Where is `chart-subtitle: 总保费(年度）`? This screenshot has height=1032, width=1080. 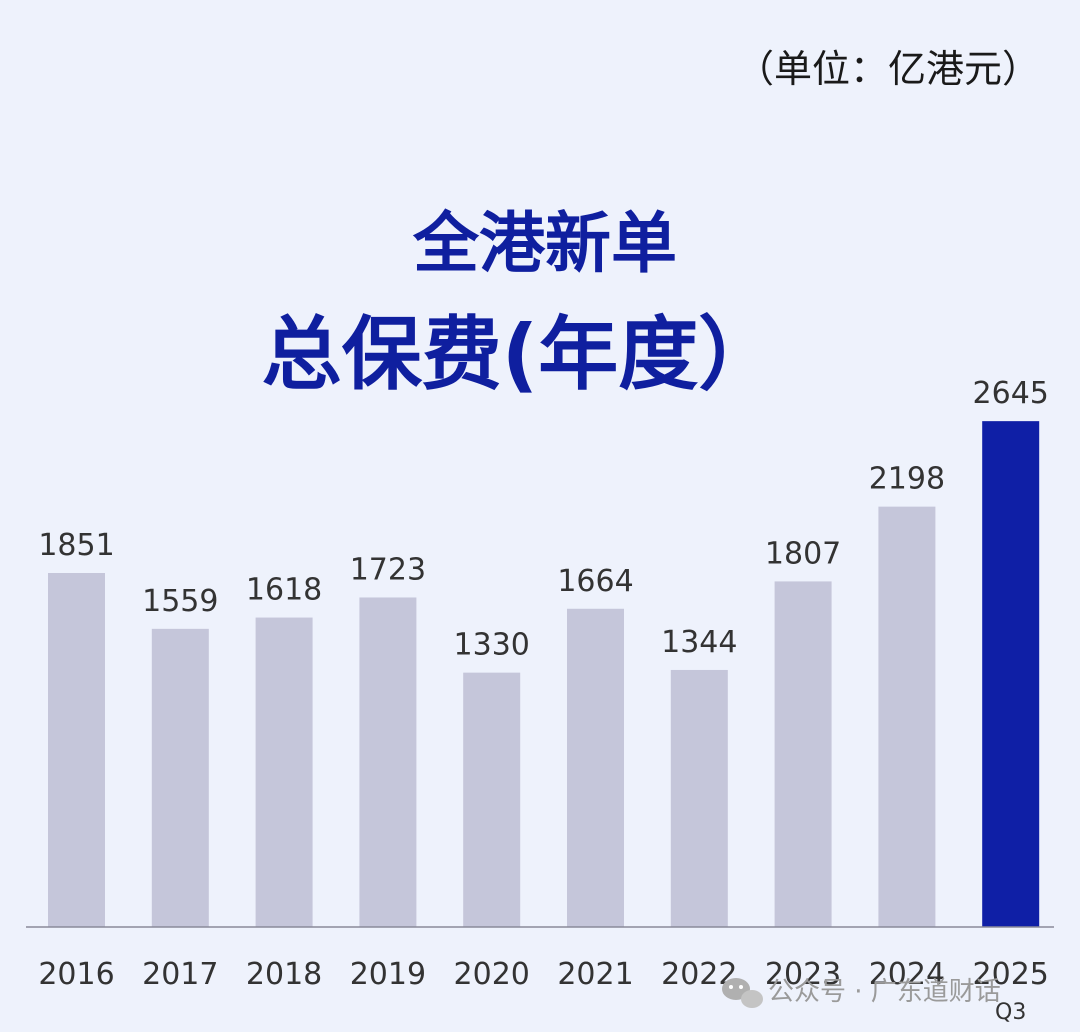 chart-subtitle: 总保费(年度） is located at coordinates (520, 354).